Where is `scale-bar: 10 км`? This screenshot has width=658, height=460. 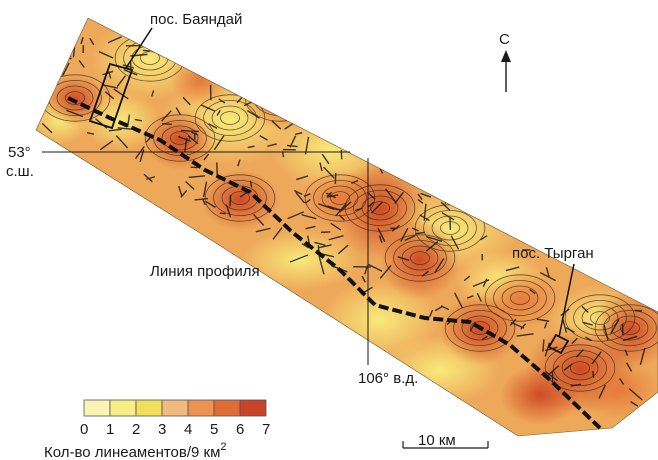
scale-bar: 10 км is located at coordinates (445, 440).